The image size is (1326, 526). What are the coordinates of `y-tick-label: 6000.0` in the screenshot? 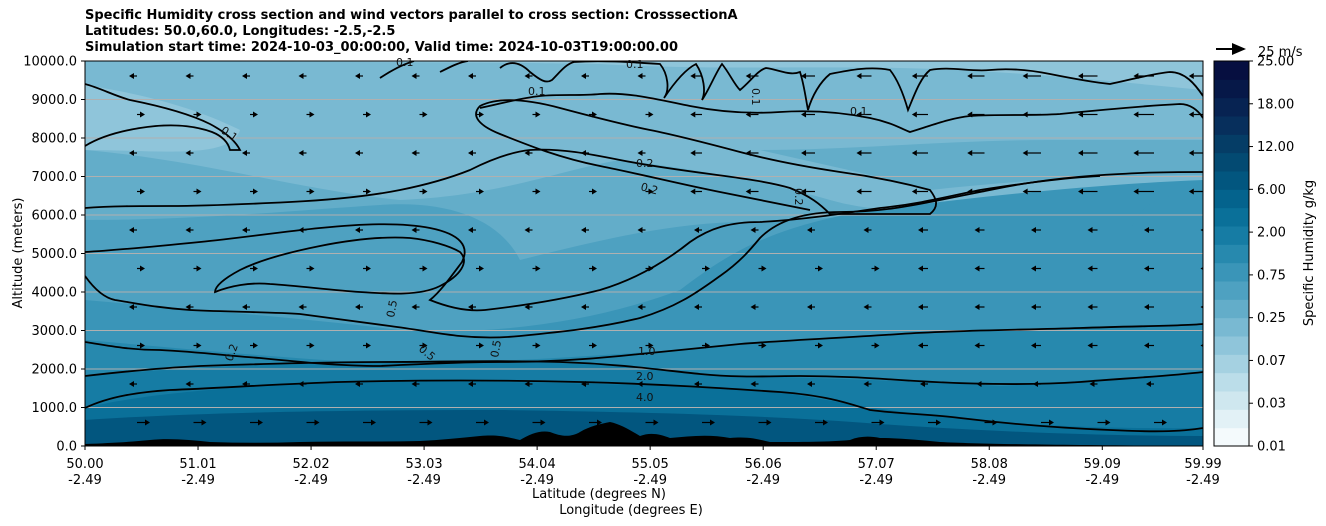 It's located at (55, 216).